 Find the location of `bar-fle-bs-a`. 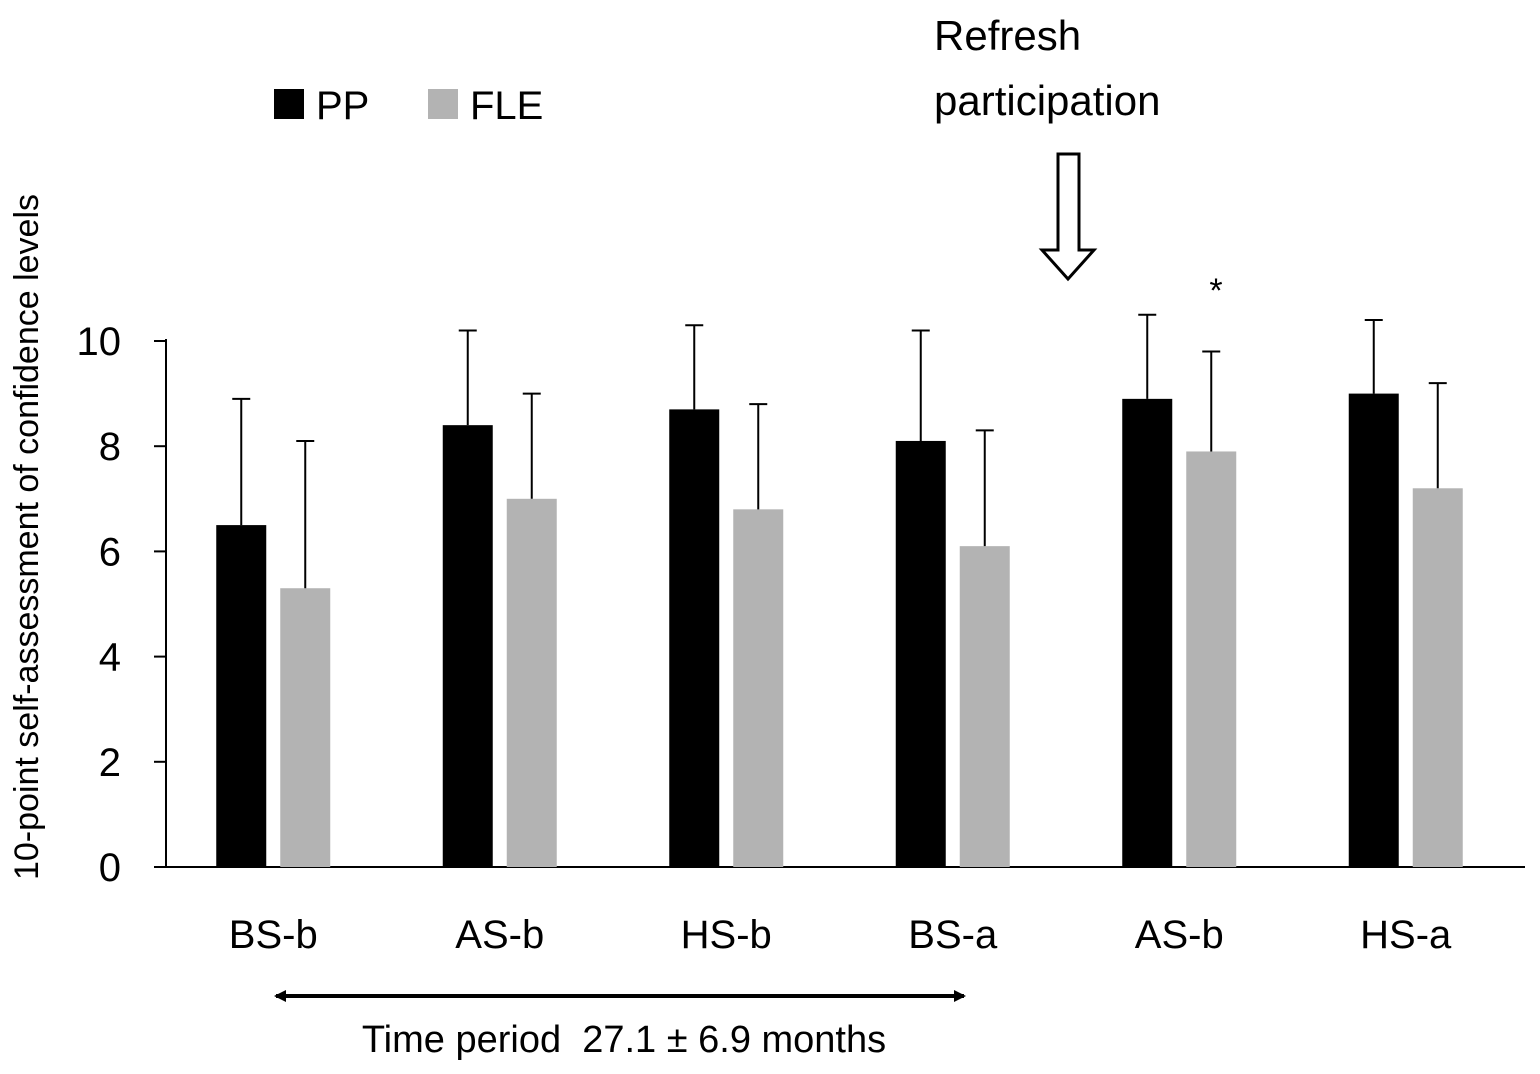

bar-fle-bs-a is located at coordinates (984, 706).